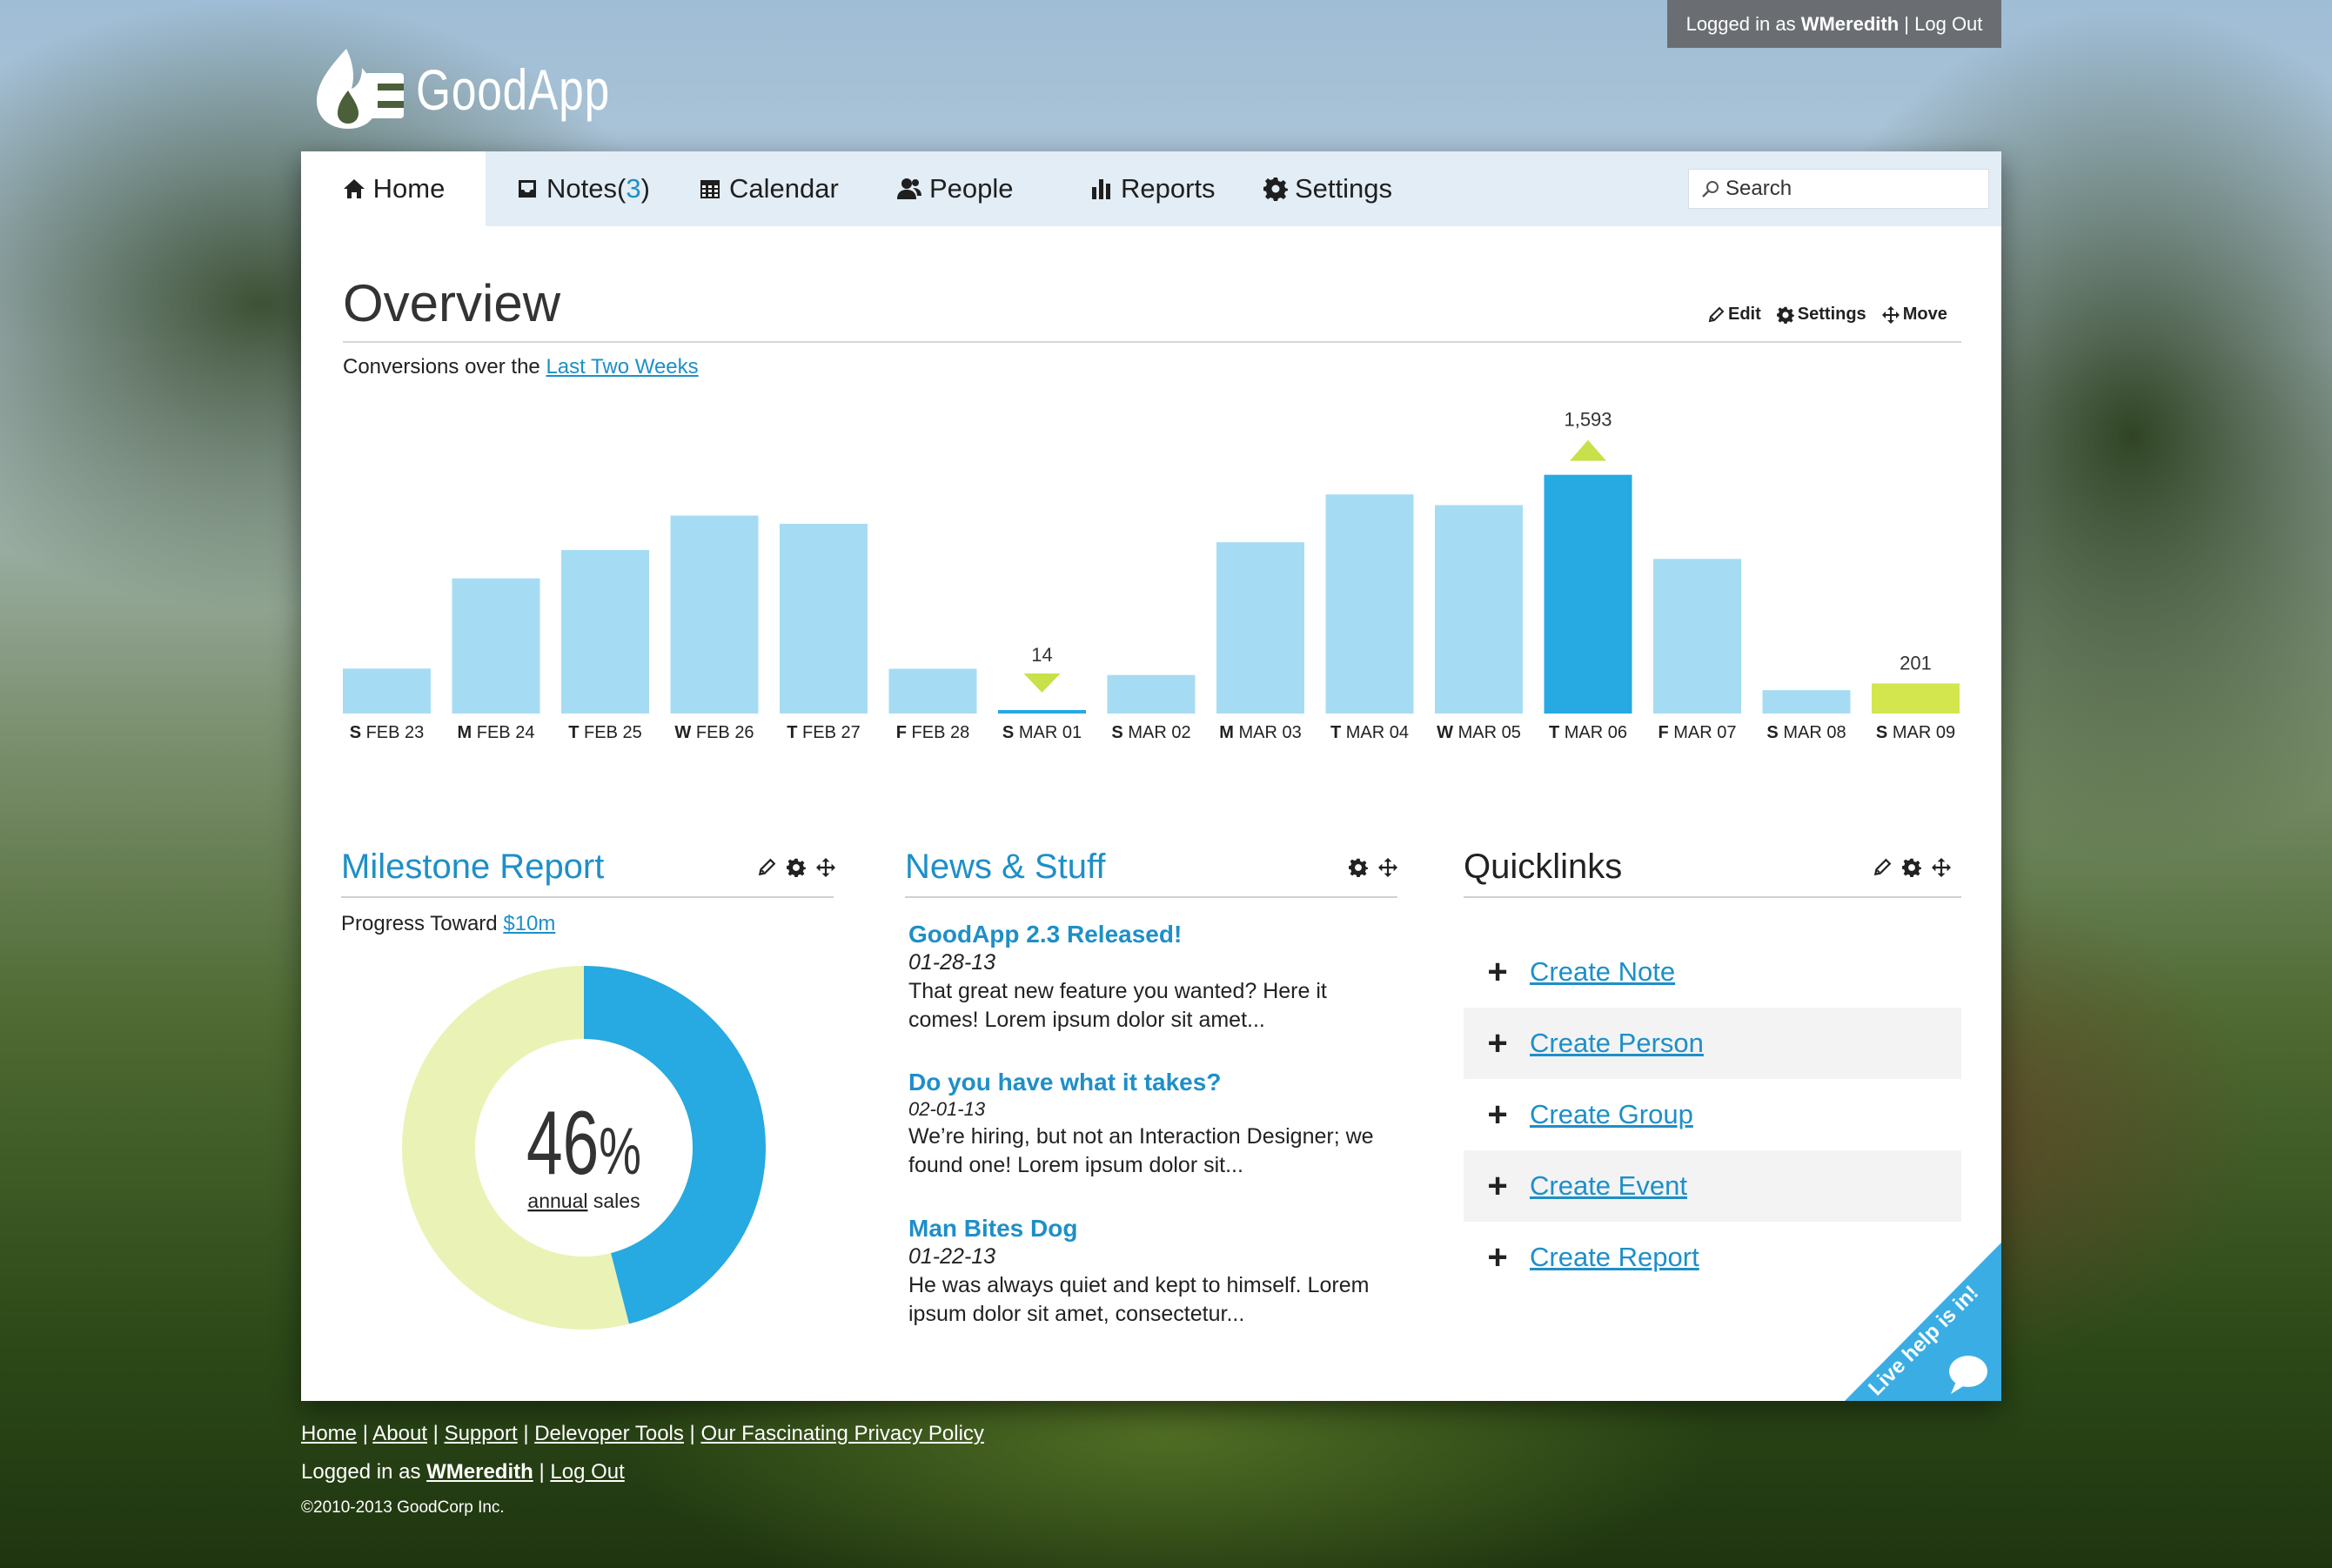  Describe the element at coordinates (1588, 450) in the screenshot. I see `peak-marker` at that location.